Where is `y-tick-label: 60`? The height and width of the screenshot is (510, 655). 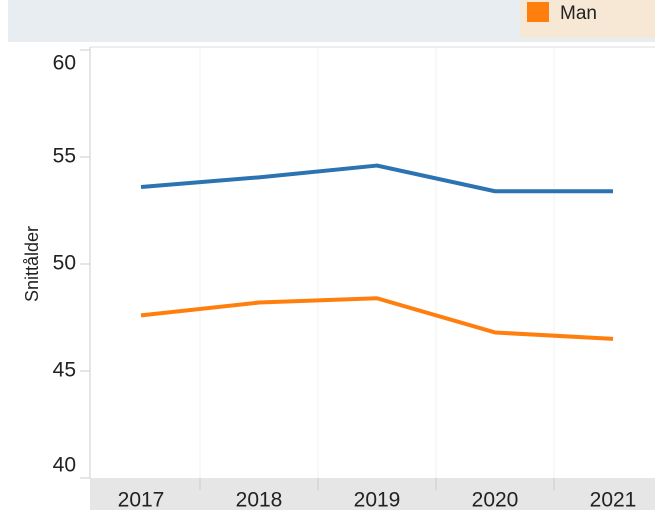 y-tick-label: 60 is located at coordinates (64, 63).